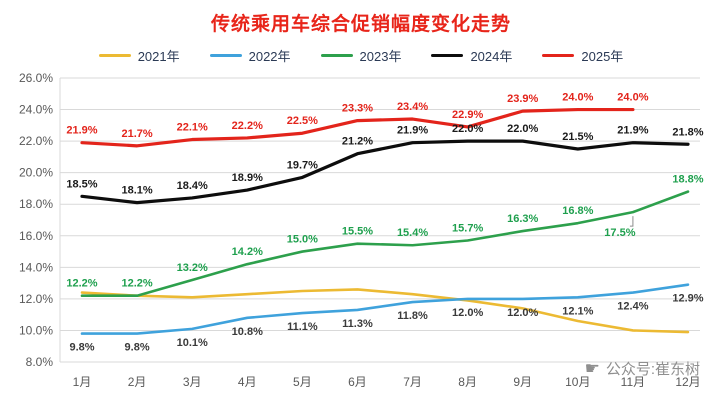 The height and width of the screenshot is (403, 722). Describe the element at coordinates (269, 56) in the screenshot. I see `legend-label: 2022年` at that location.